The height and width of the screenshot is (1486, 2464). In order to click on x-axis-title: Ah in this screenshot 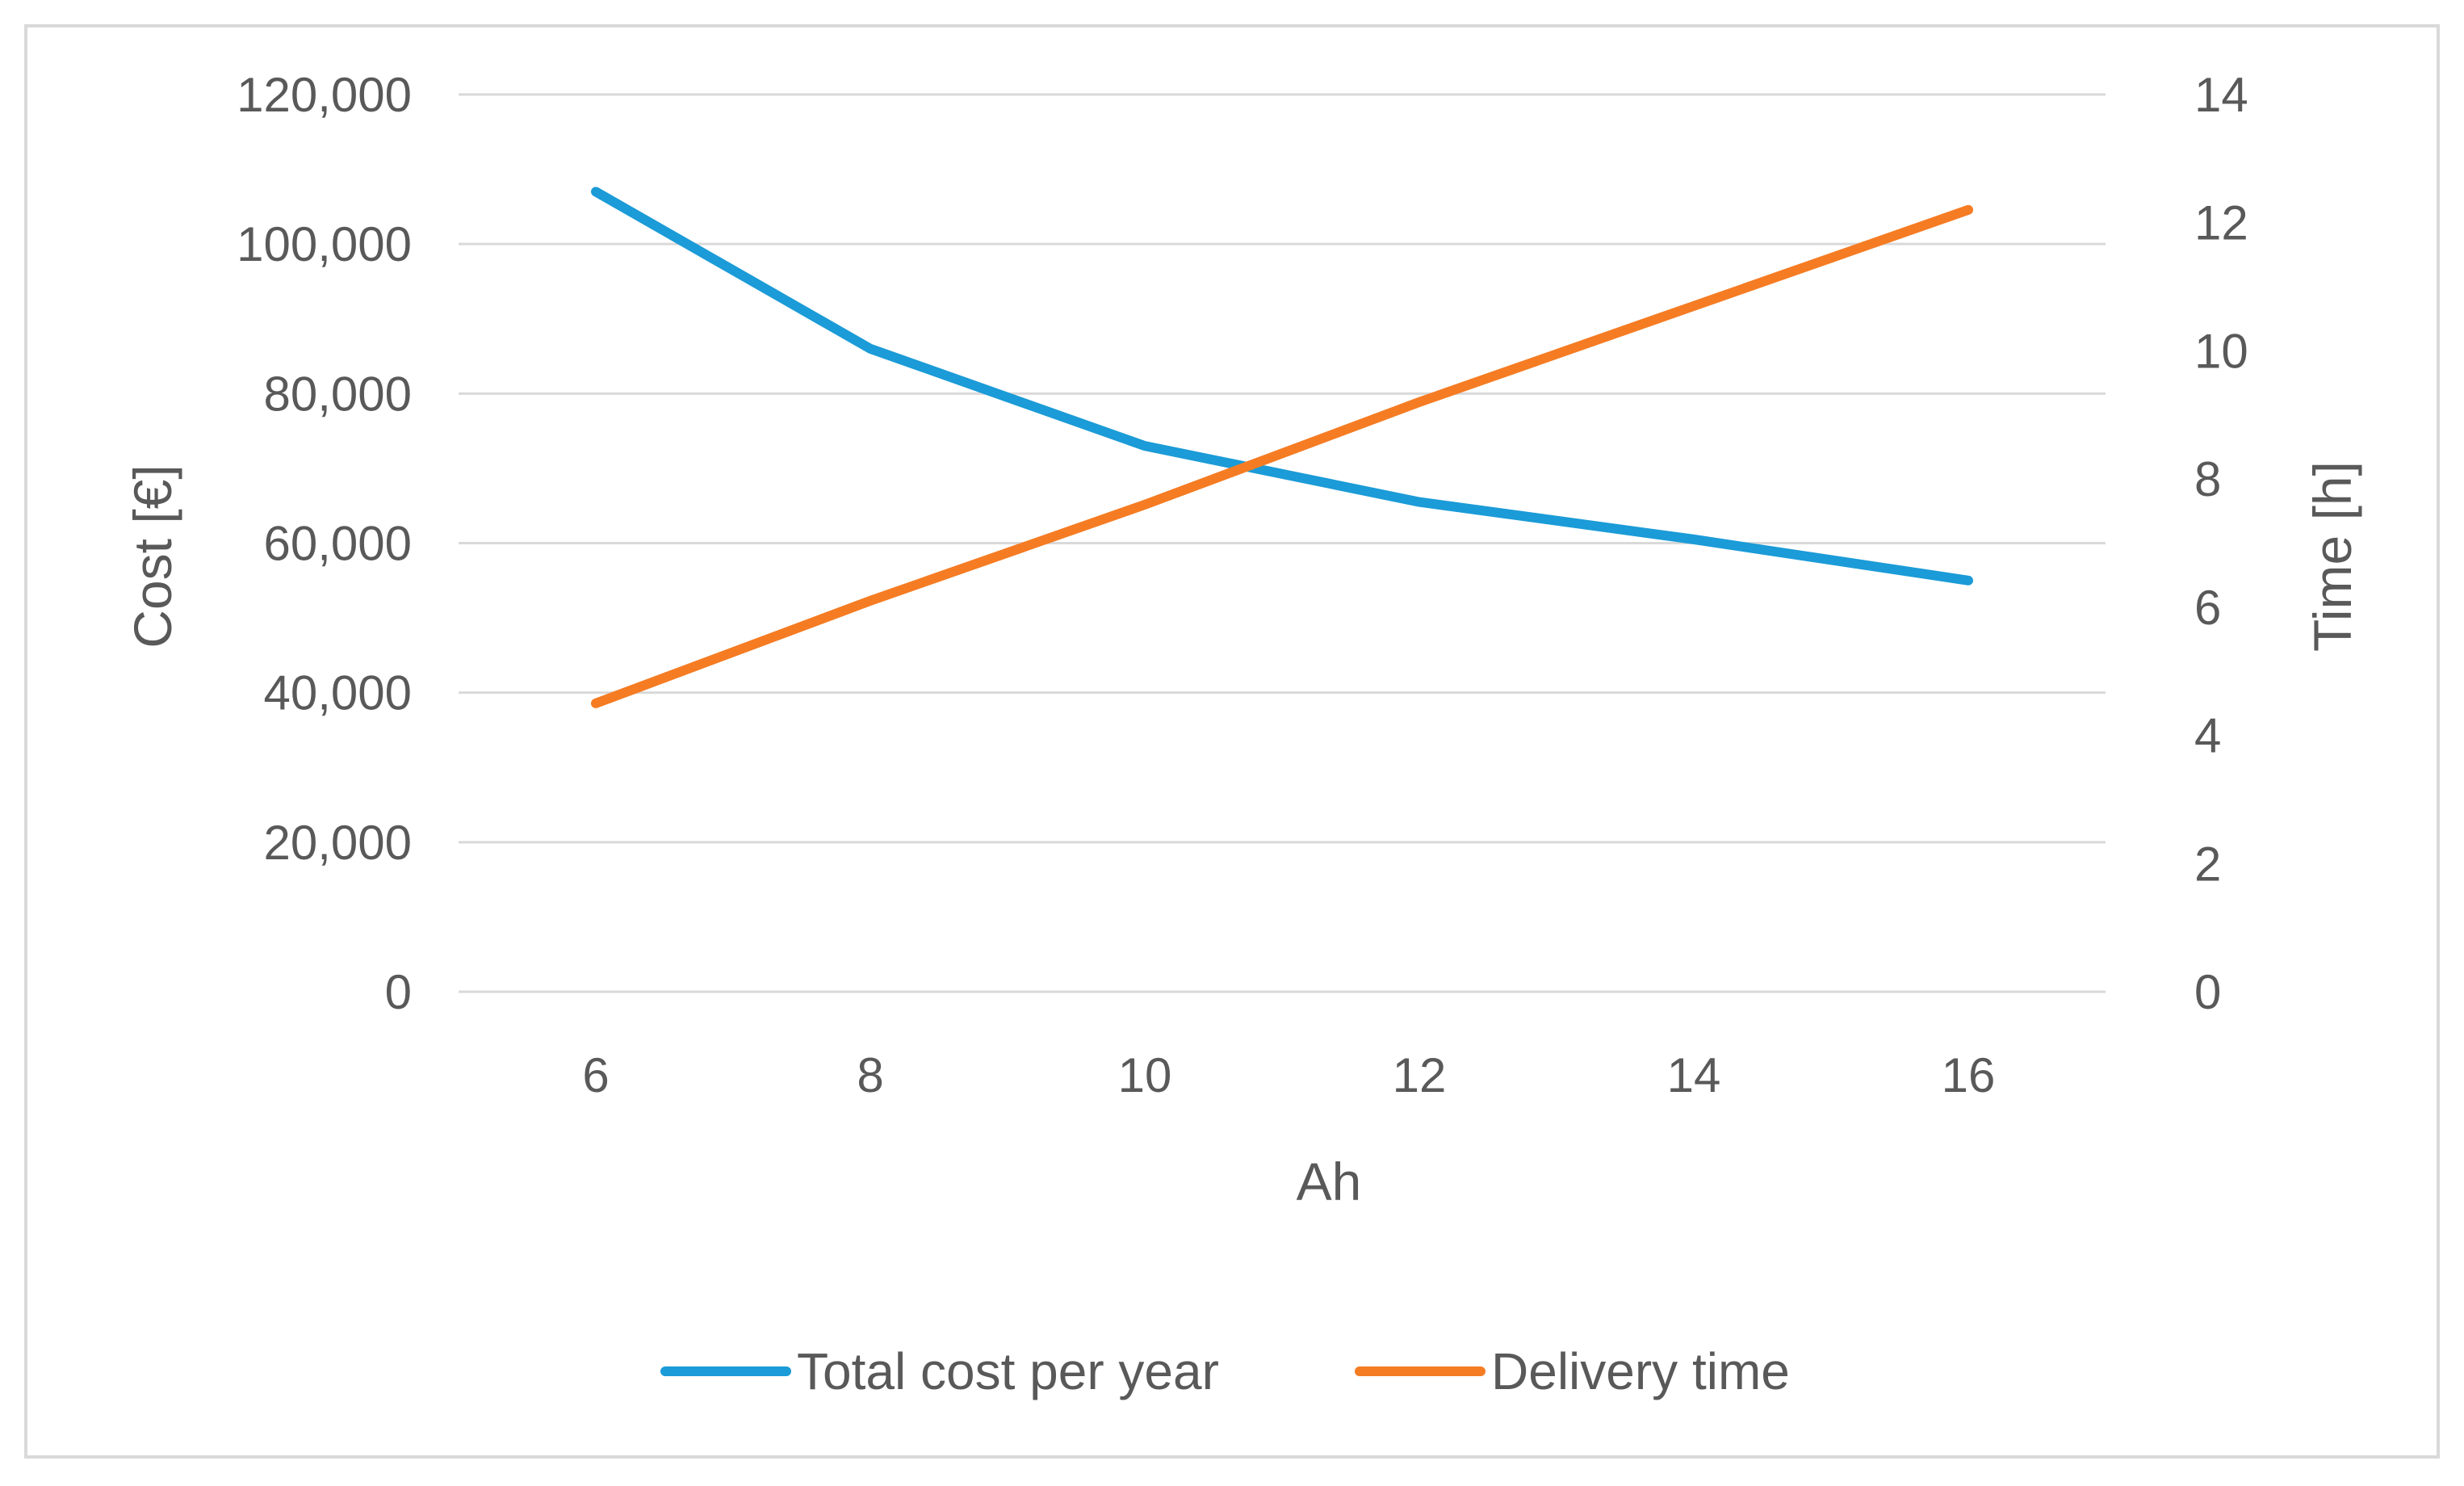, I will do `click(1329, 1181)`.